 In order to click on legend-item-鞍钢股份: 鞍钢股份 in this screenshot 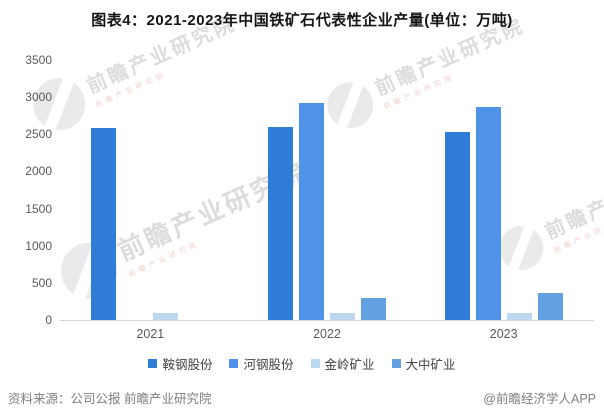, I will do `click(180, 363)`.